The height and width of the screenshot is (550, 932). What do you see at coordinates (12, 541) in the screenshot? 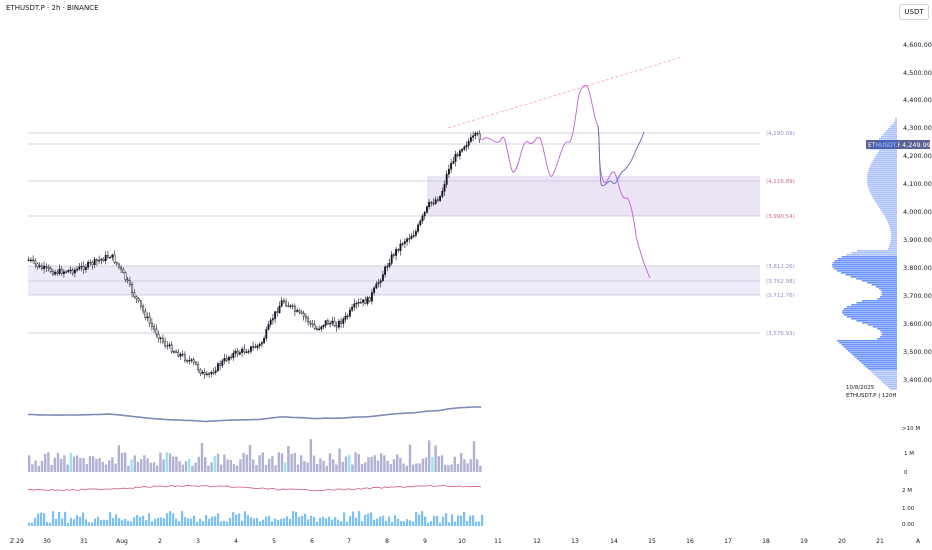
I see `time-axis-left-icon: Z` at bounding box center [12, 541].